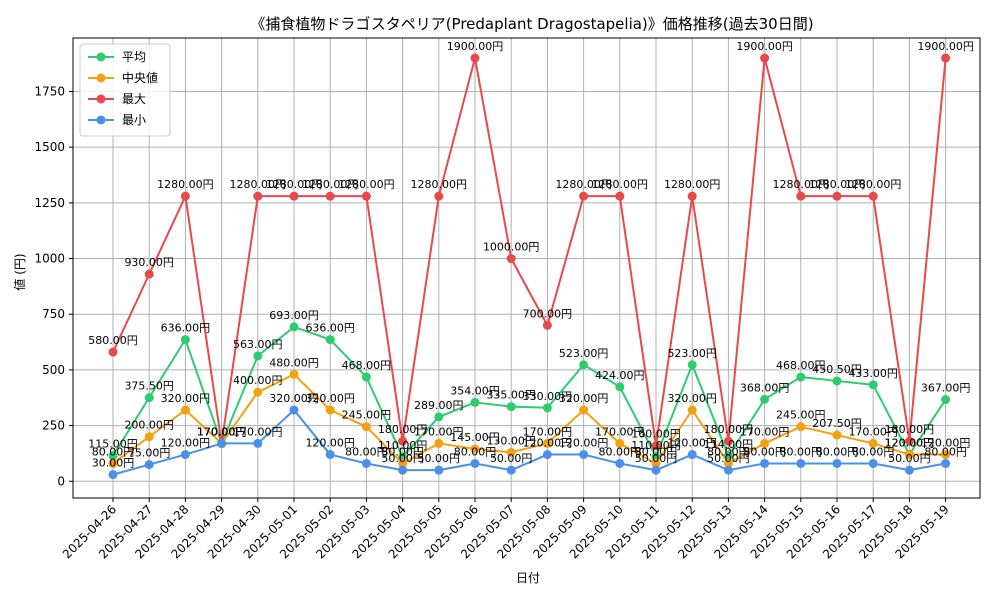 This screenshot has height=600, width=1000. What do you see at coordinates (656, 434) in the screenshot?
I see `data-label: 160.00円` at bounding box center [656, 434].